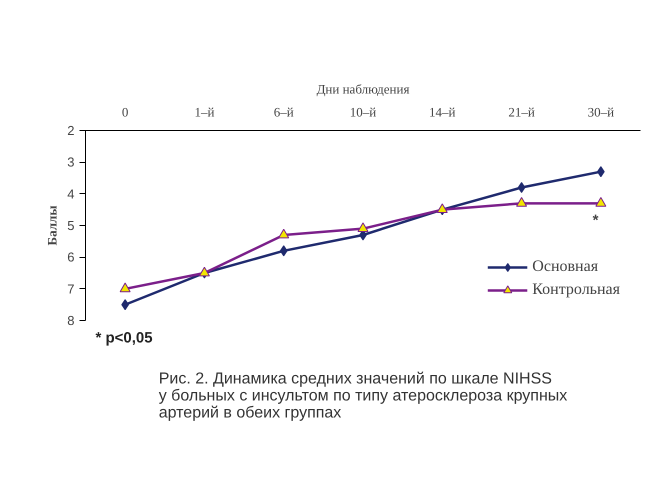 This screenshot has width=652, height=482. I want to click on y-tick-label: 2, so click(71, 130).